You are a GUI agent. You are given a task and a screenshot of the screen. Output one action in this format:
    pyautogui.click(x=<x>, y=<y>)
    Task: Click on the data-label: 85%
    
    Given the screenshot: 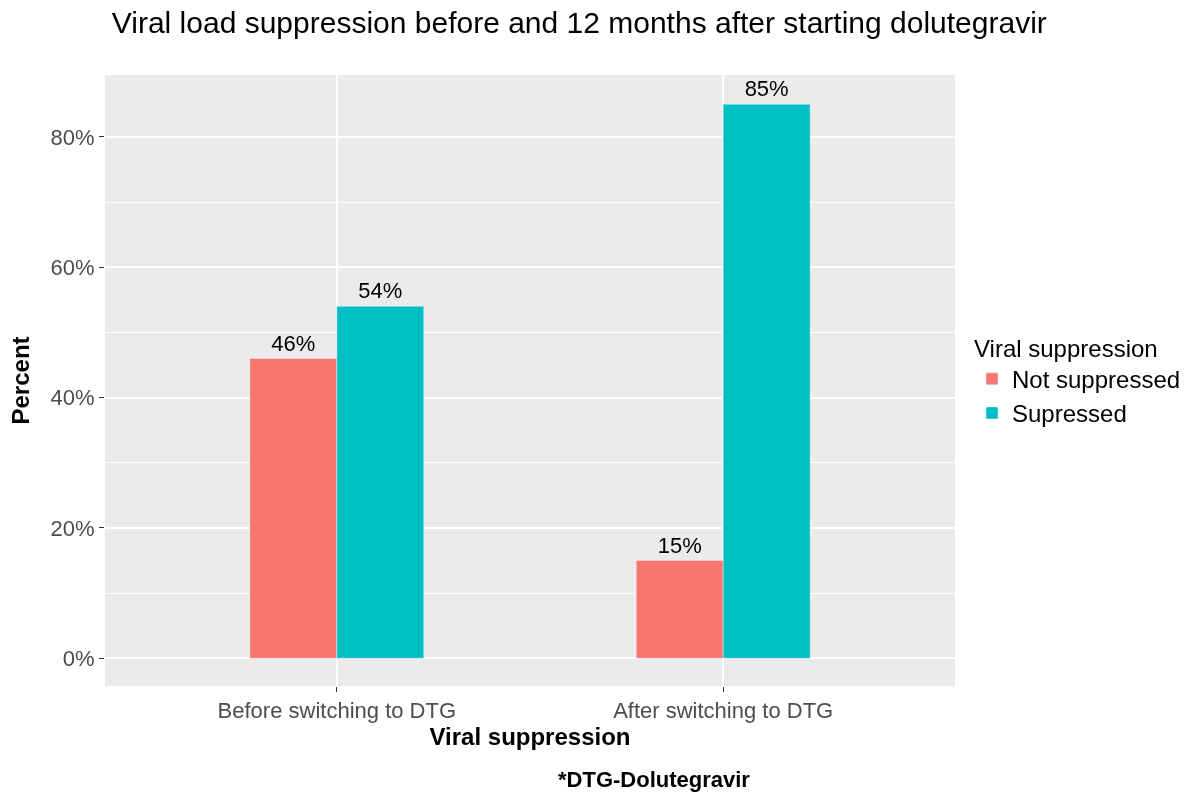 What is the action you would take?
    pyautogui.click(x=766, y=89)
    